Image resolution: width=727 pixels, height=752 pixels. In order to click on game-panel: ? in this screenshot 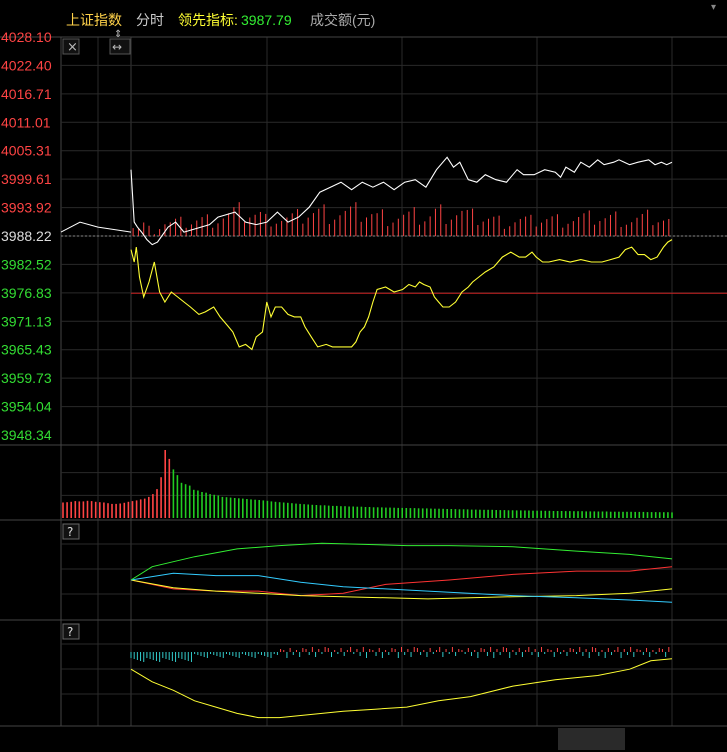, I will do `click(394, 563)`.